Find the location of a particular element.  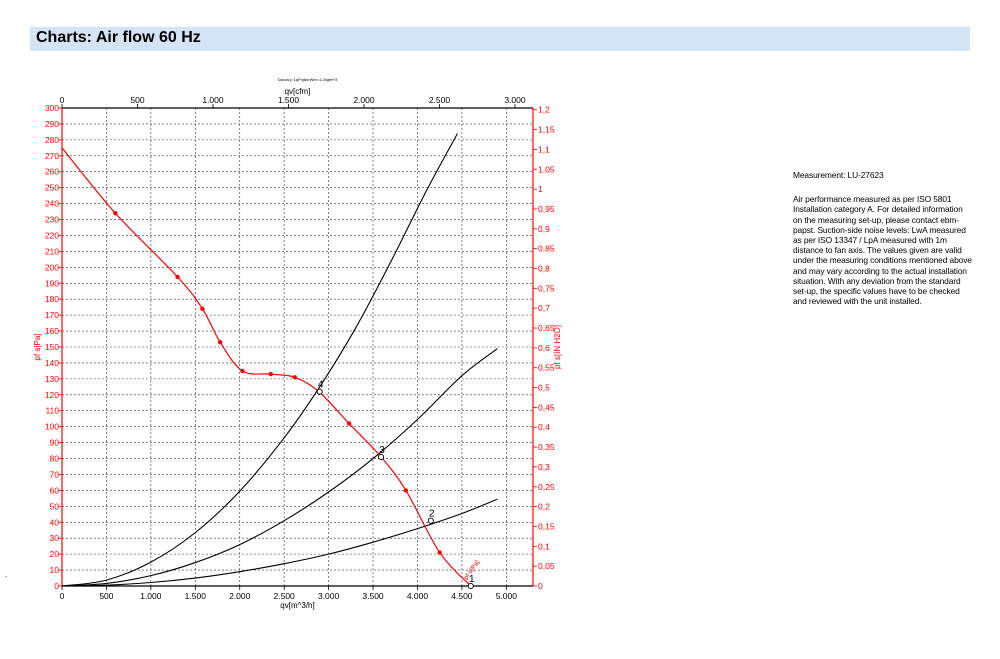

y-tick-label: 60 is located at coordinates (55, 490).